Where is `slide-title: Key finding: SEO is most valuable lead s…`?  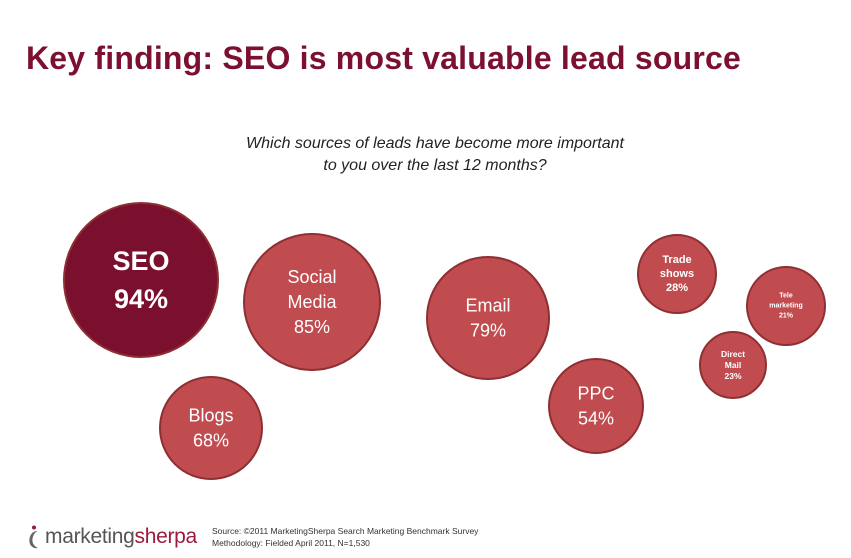
slide-title: Key finding: SEO is most valuable lead s… is located at coordinates (383, 58).